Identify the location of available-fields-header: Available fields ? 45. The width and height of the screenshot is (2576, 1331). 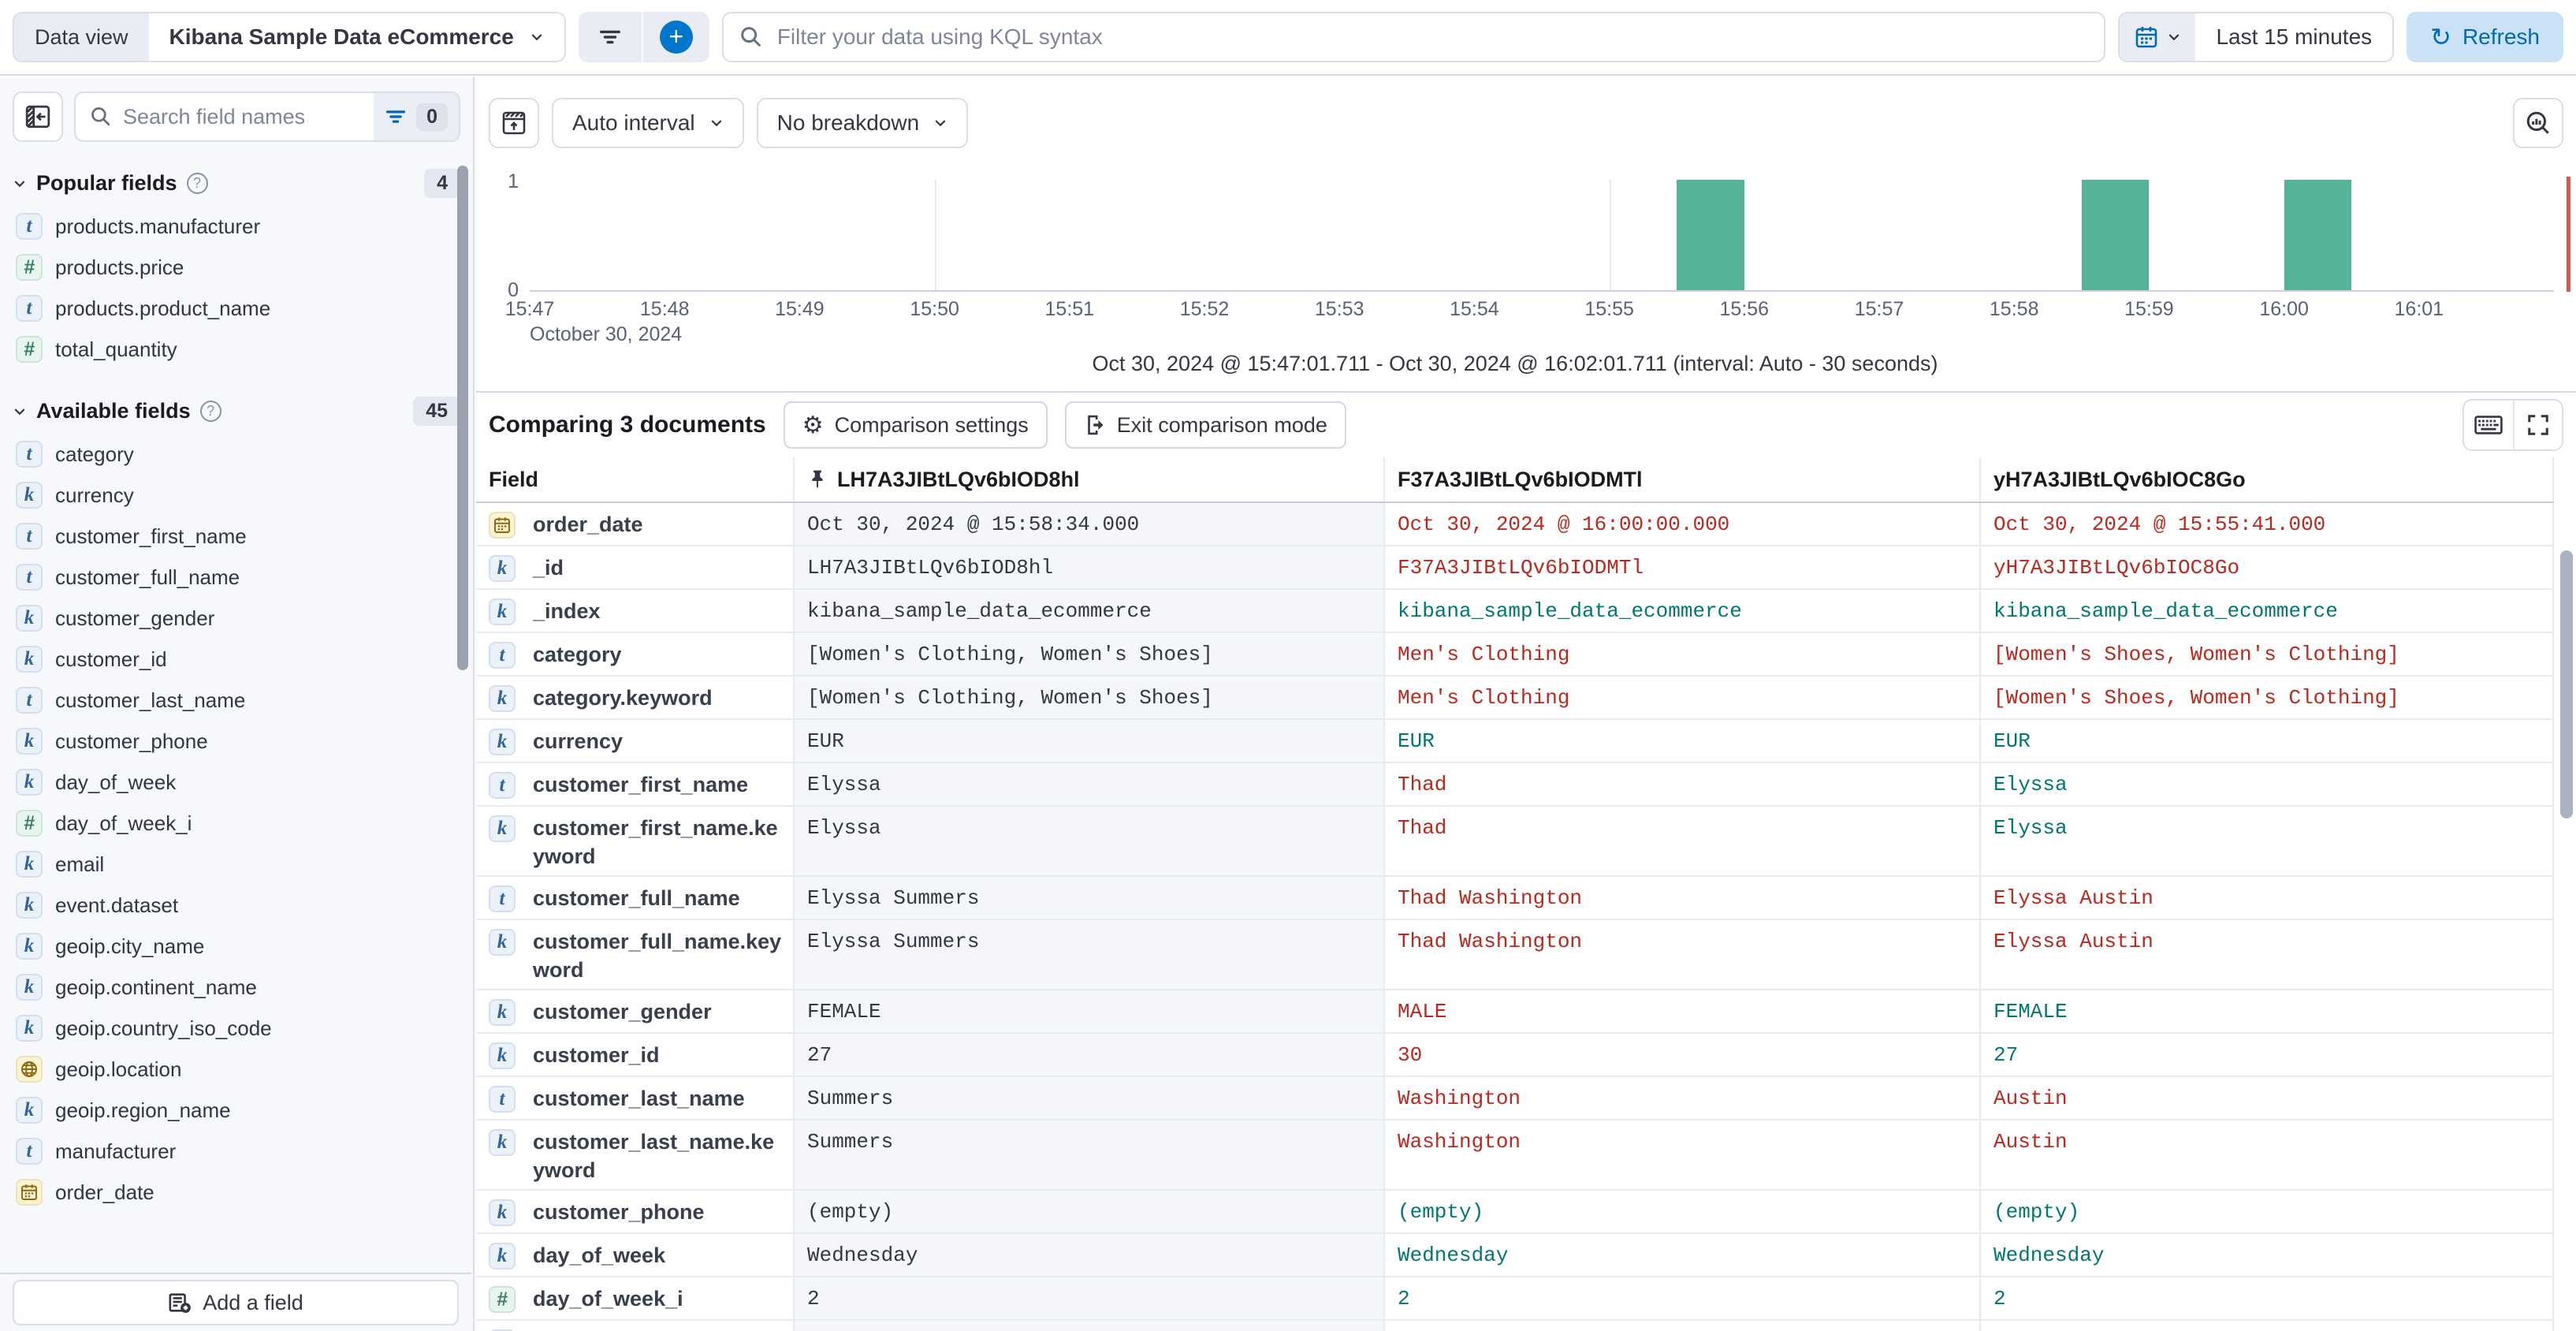
(236, 411).